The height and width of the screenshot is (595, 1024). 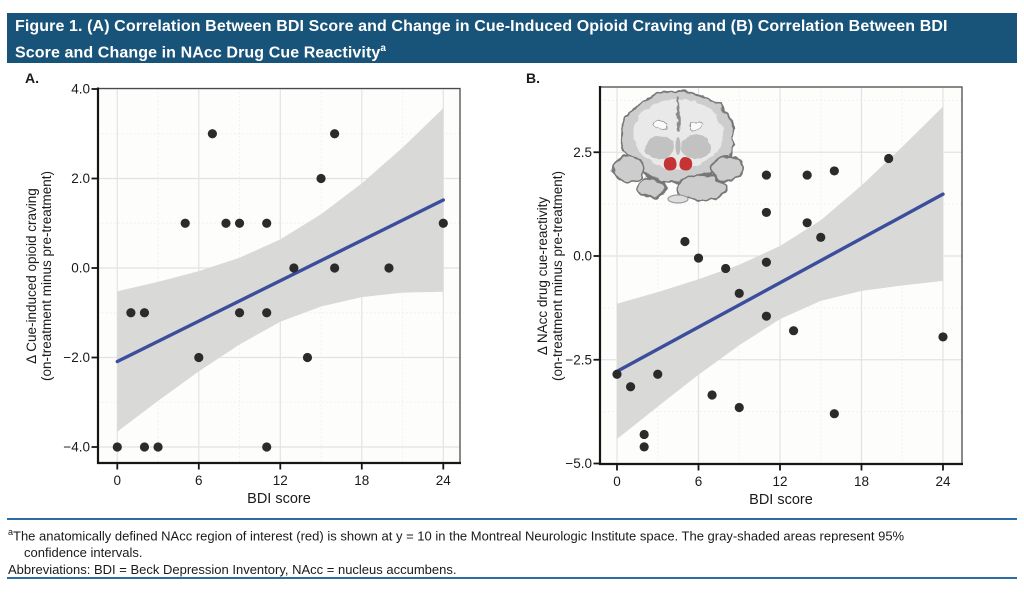 What do you see at coordinates (11, 532) in the screenshot?
I see `footnote-superscript: a` at bounding box center [11, 532].